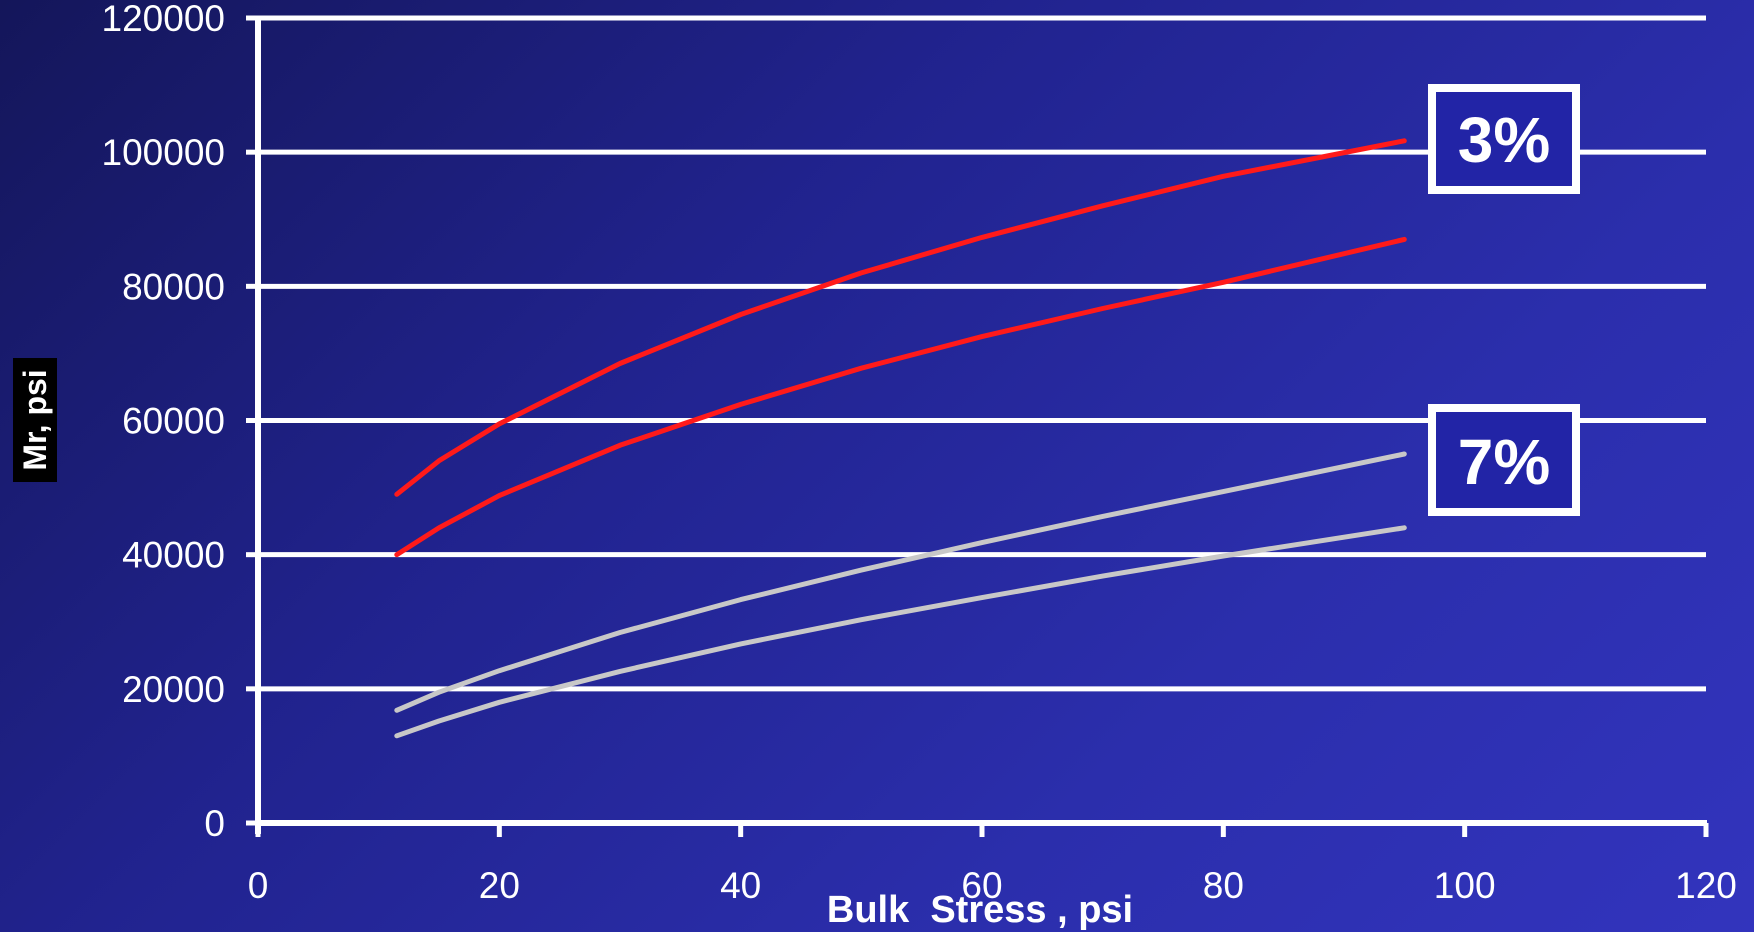  What do you see at coordinates (499, 885) in the screenshot?
I see `x-tick-label: 20` at bounding box center [499, 885].